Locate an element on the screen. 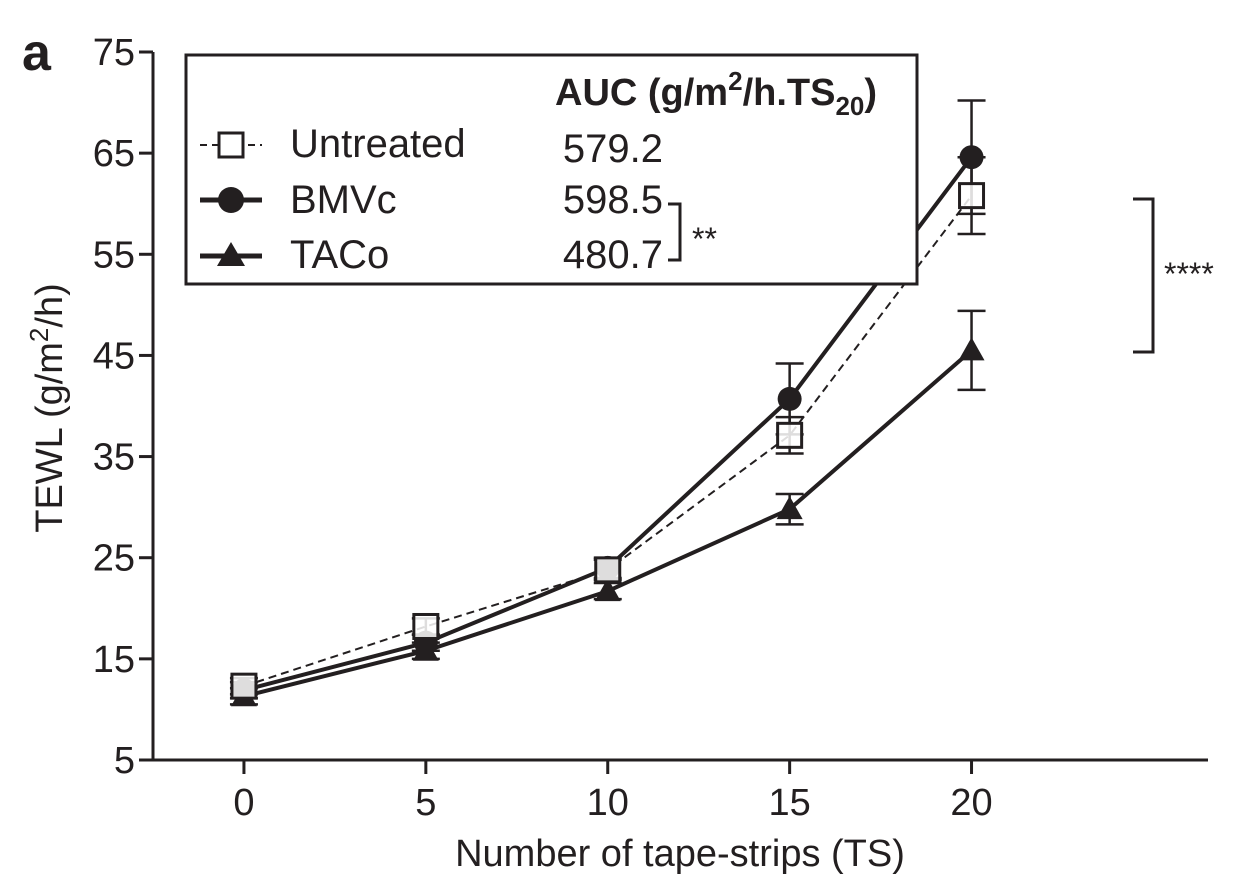 This screenshot has width=1248, height=881. legend-label-bmvc: BMVc is located at coordinates (343, 200).